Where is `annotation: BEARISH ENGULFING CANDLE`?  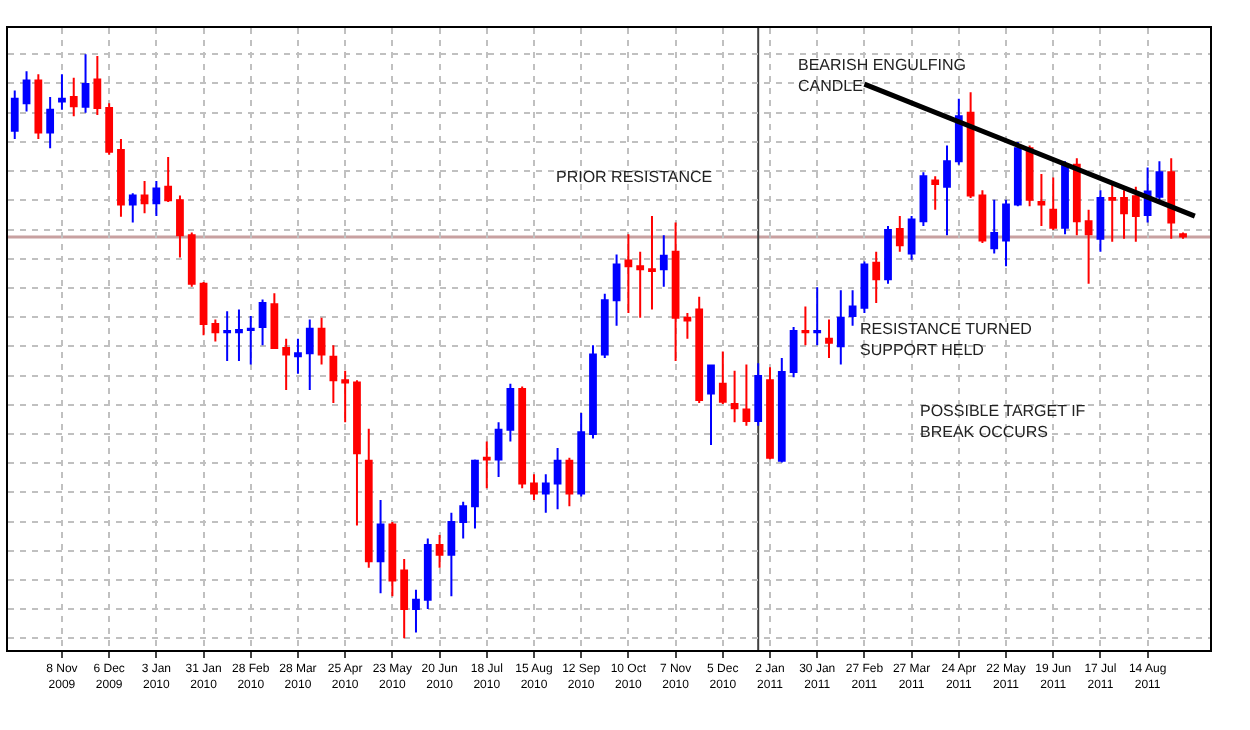
annotation: BEARISH ENGULFING CANDLE is located at coordinates (882, 75).